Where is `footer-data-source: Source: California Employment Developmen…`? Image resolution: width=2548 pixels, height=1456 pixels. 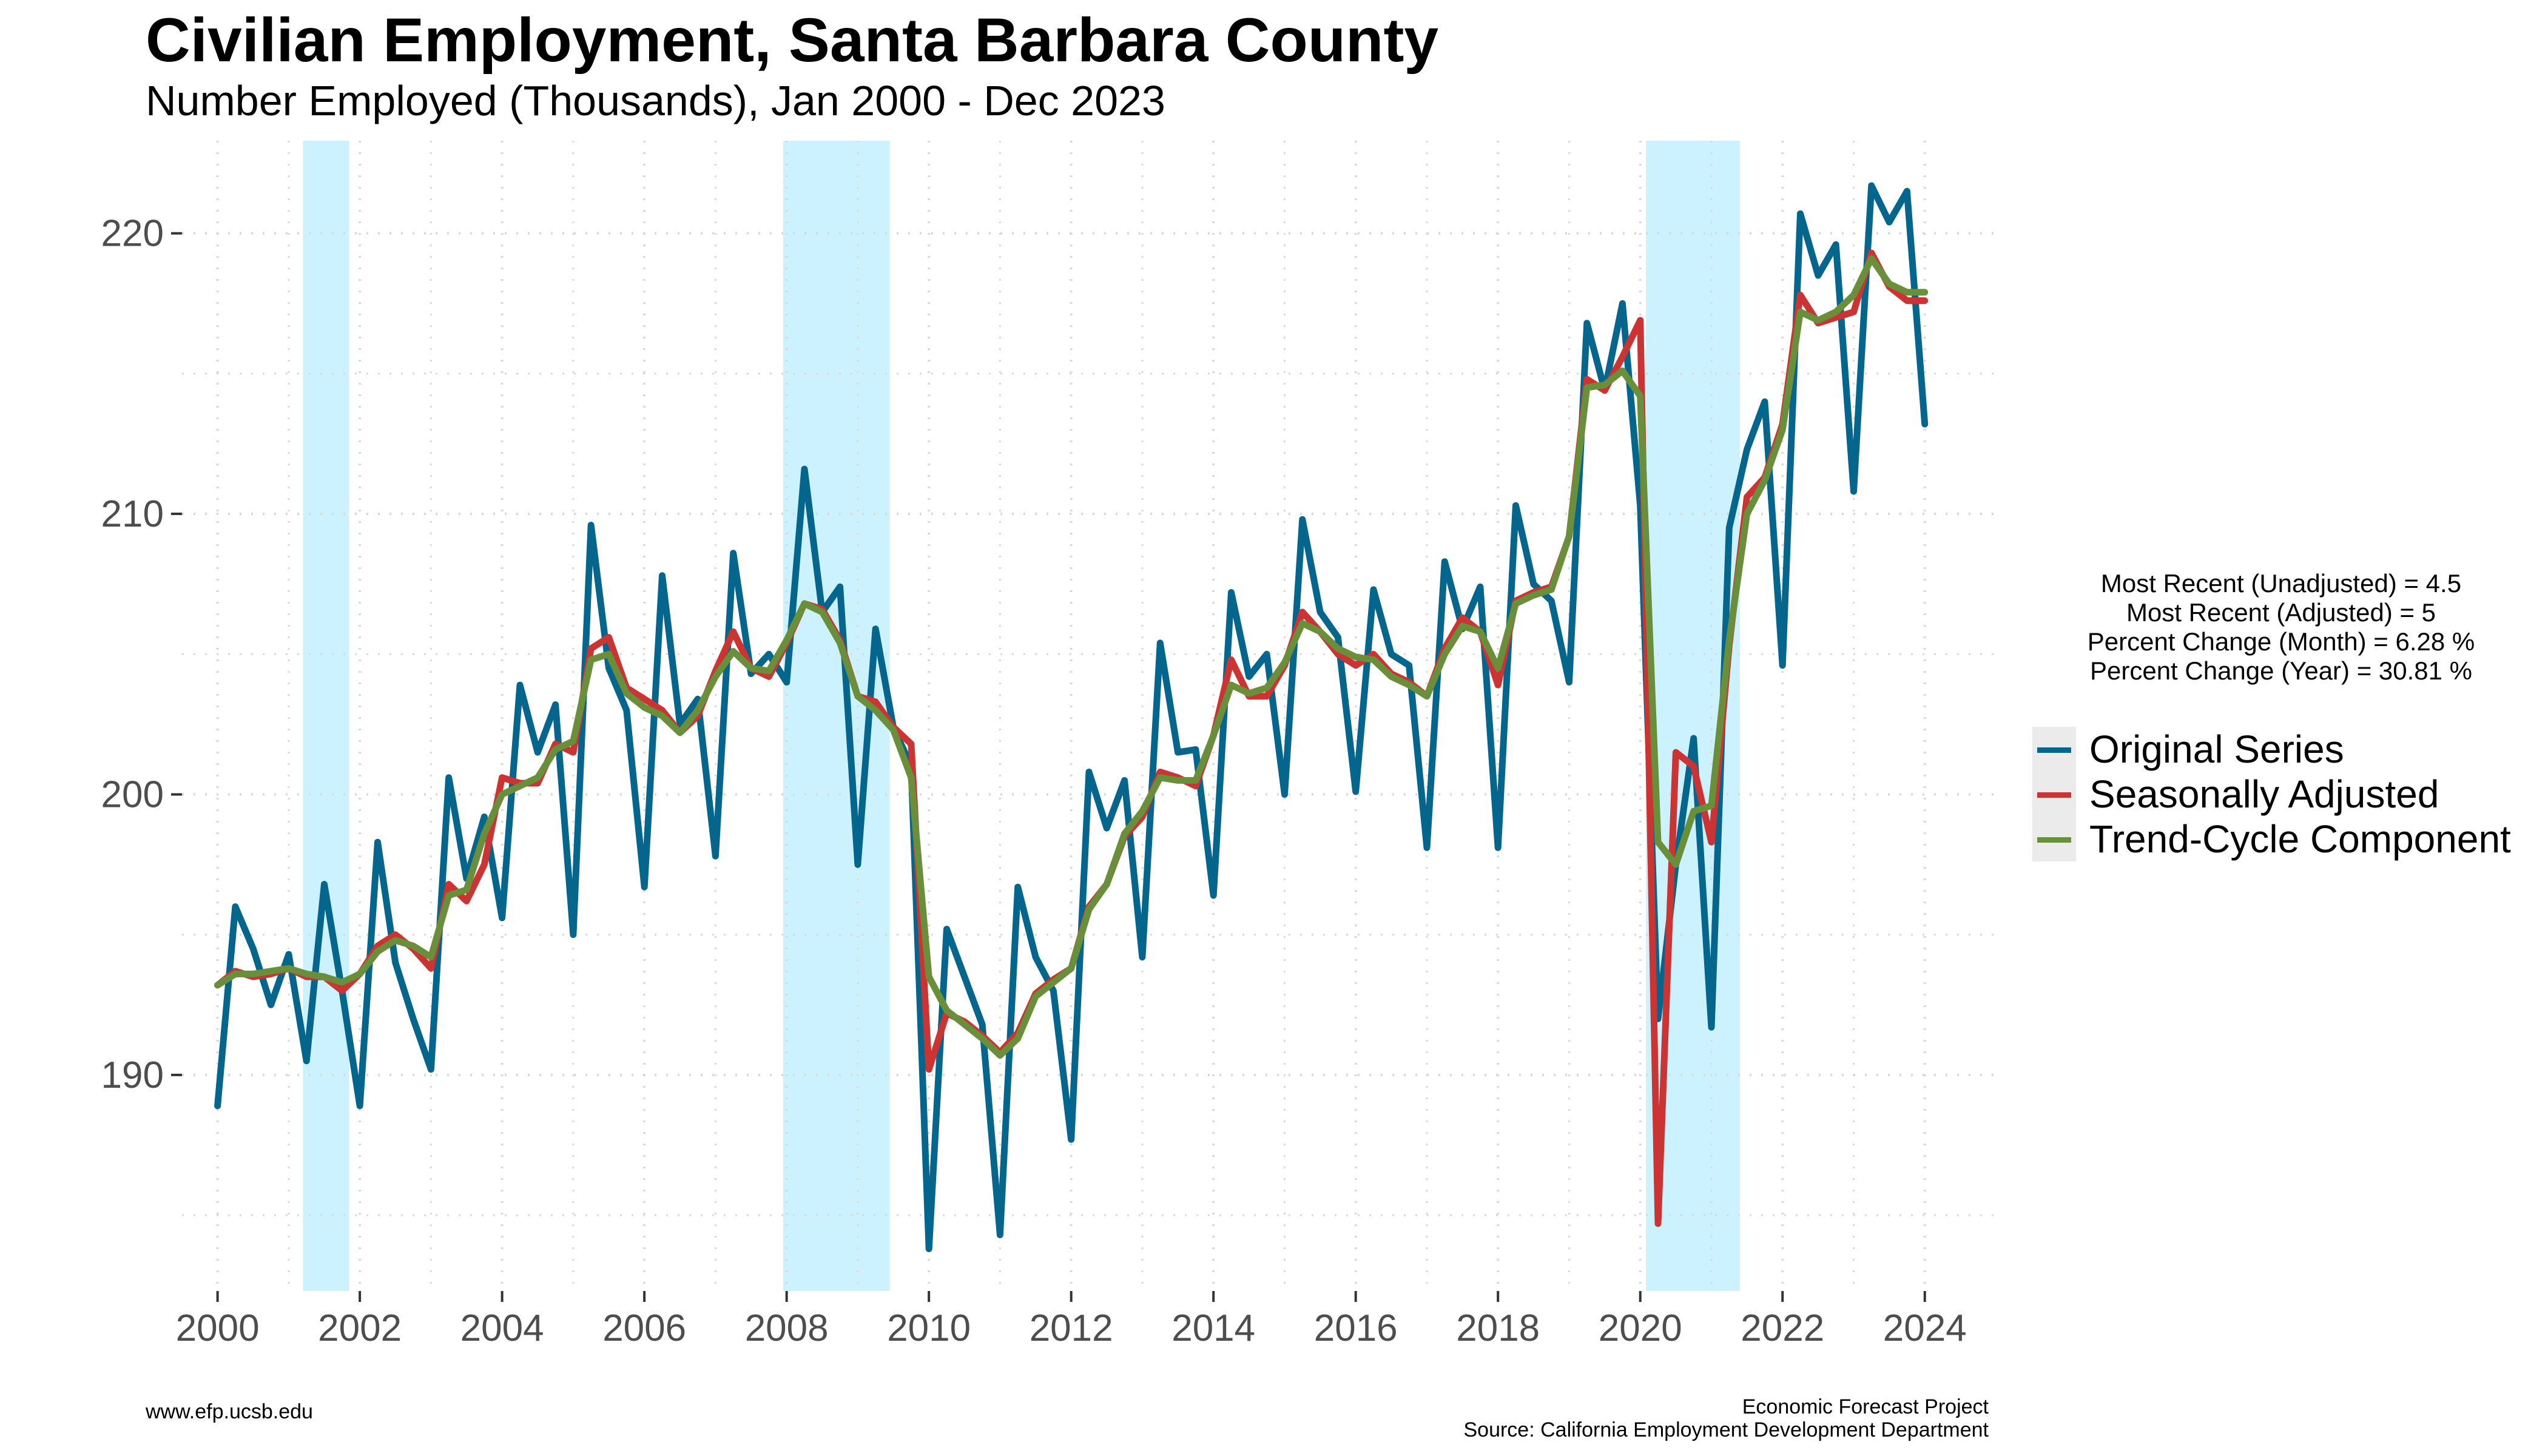 footer-data-source: Source: California Employment Developmen… is located at coordinates (1726, 1429).